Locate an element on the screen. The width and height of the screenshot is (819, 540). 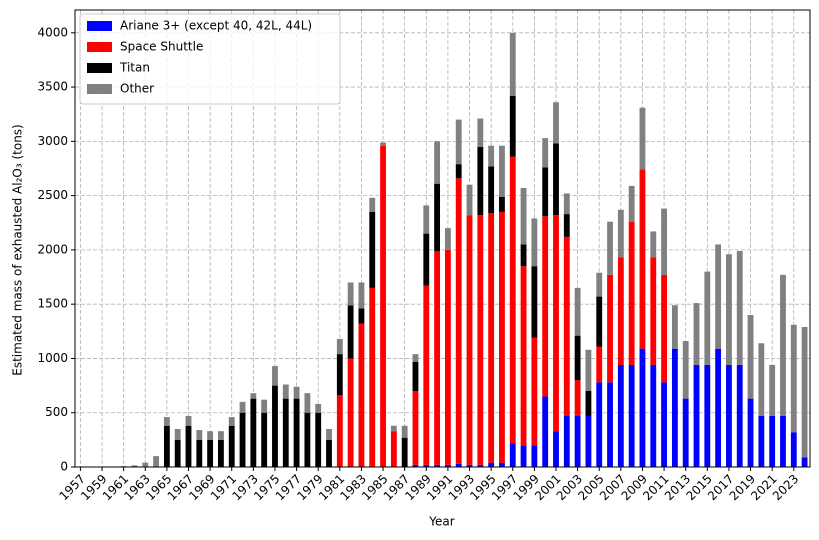
y-tick-label: 3000 is located at coordinates (52, 141).